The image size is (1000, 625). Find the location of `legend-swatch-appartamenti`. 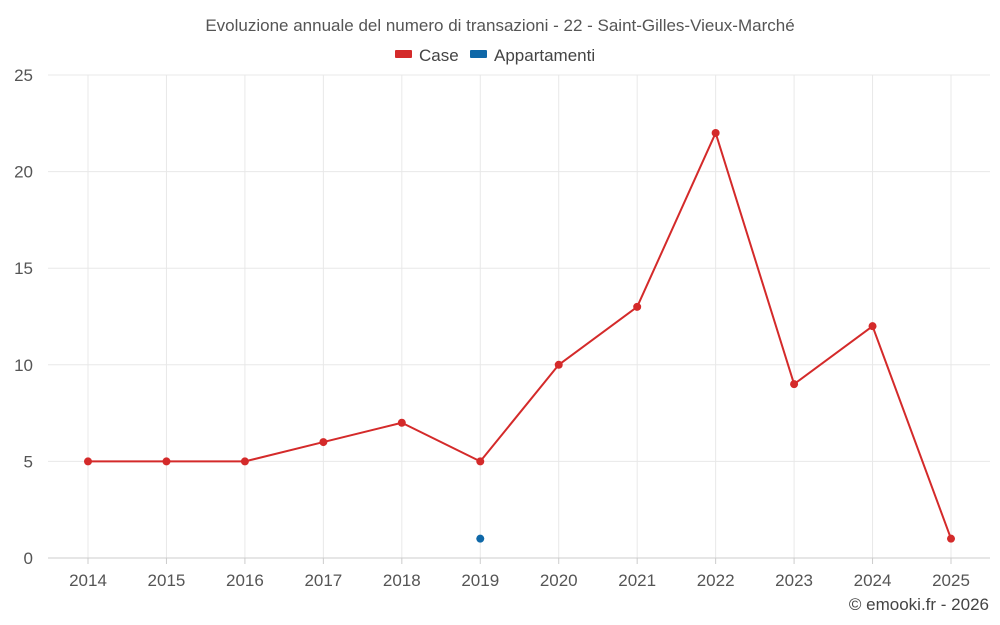

legend-swatch-appartamenti is located at coordinates (478, 54).